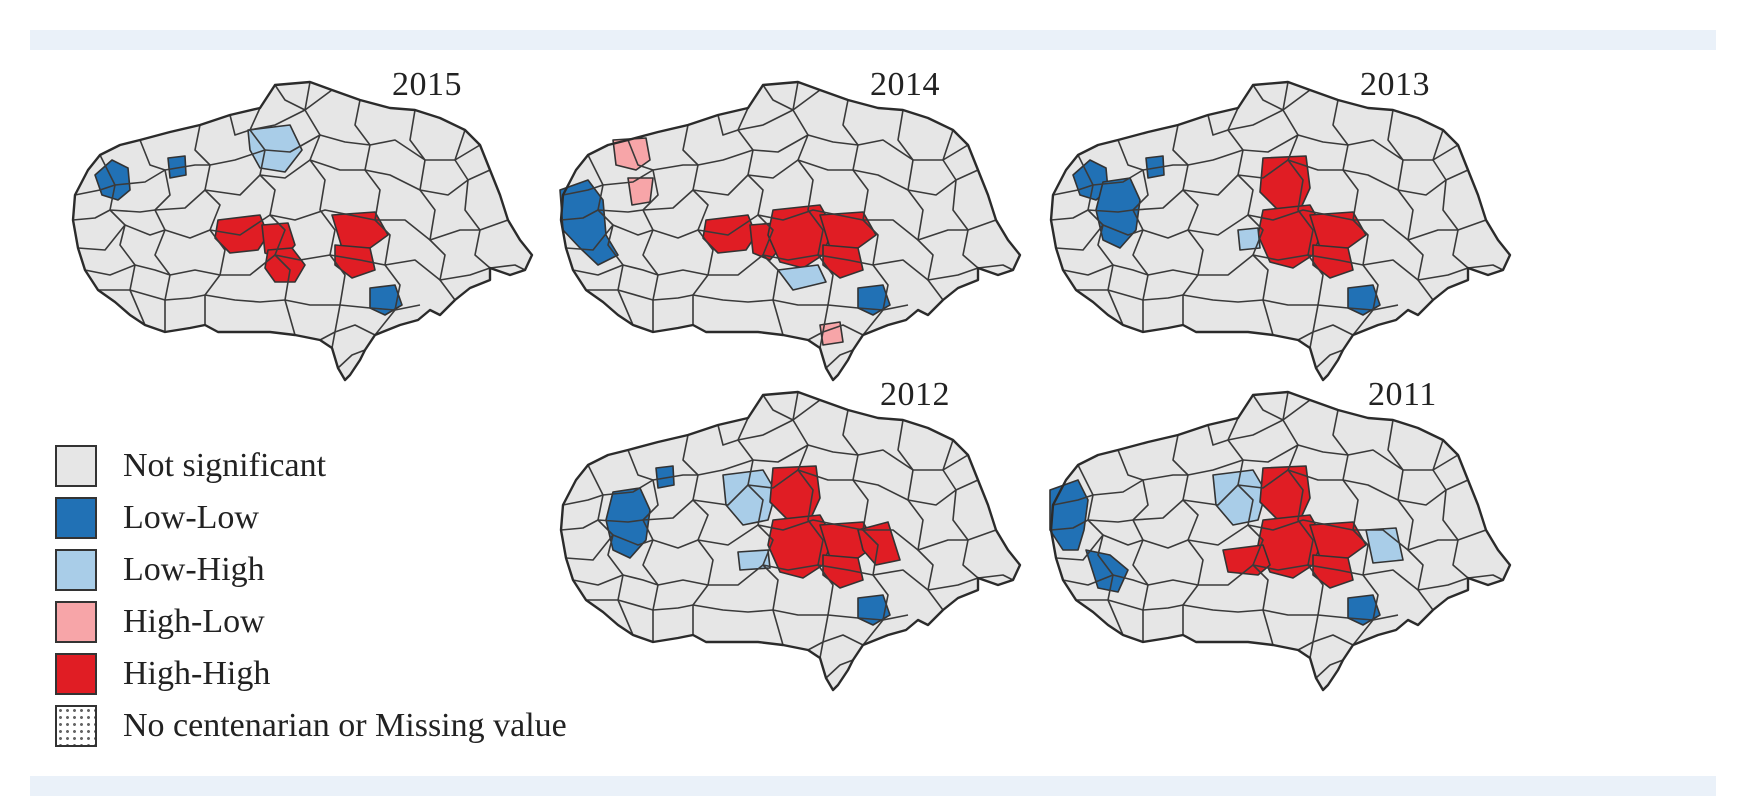 The image size is (1746, 803). I want to click on legend-label: No centenarian or Missing value, so click(345, 725).